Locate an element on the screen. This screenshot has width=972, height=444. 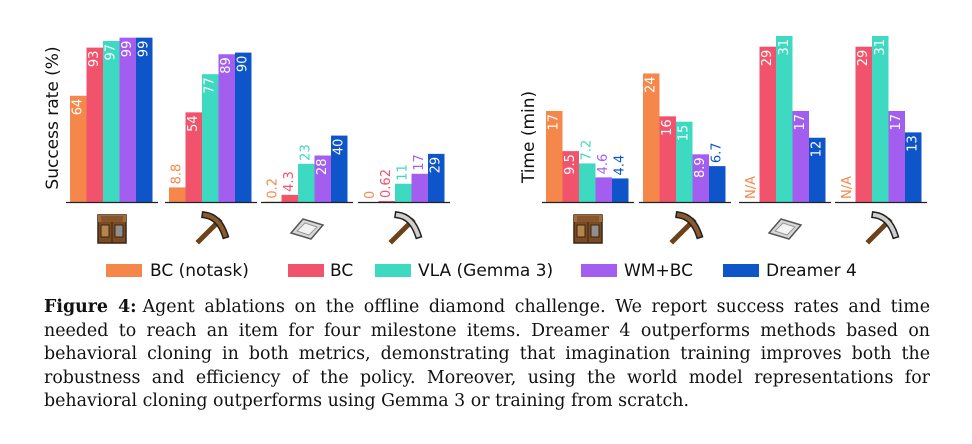
figure-caption-label: Figure 4: is located at coordinates (90, 307).